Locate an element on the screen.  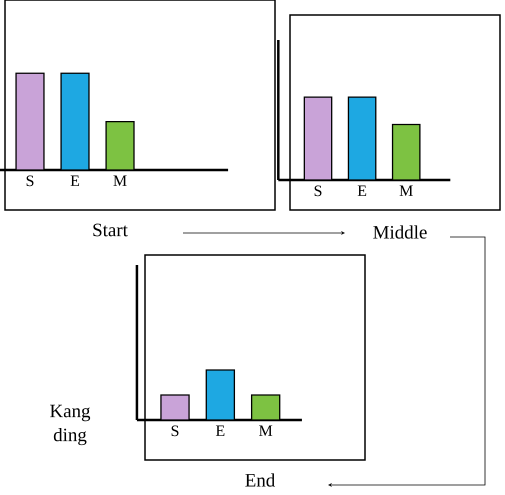
text: Kang ding is located at coordinates (70, 425).